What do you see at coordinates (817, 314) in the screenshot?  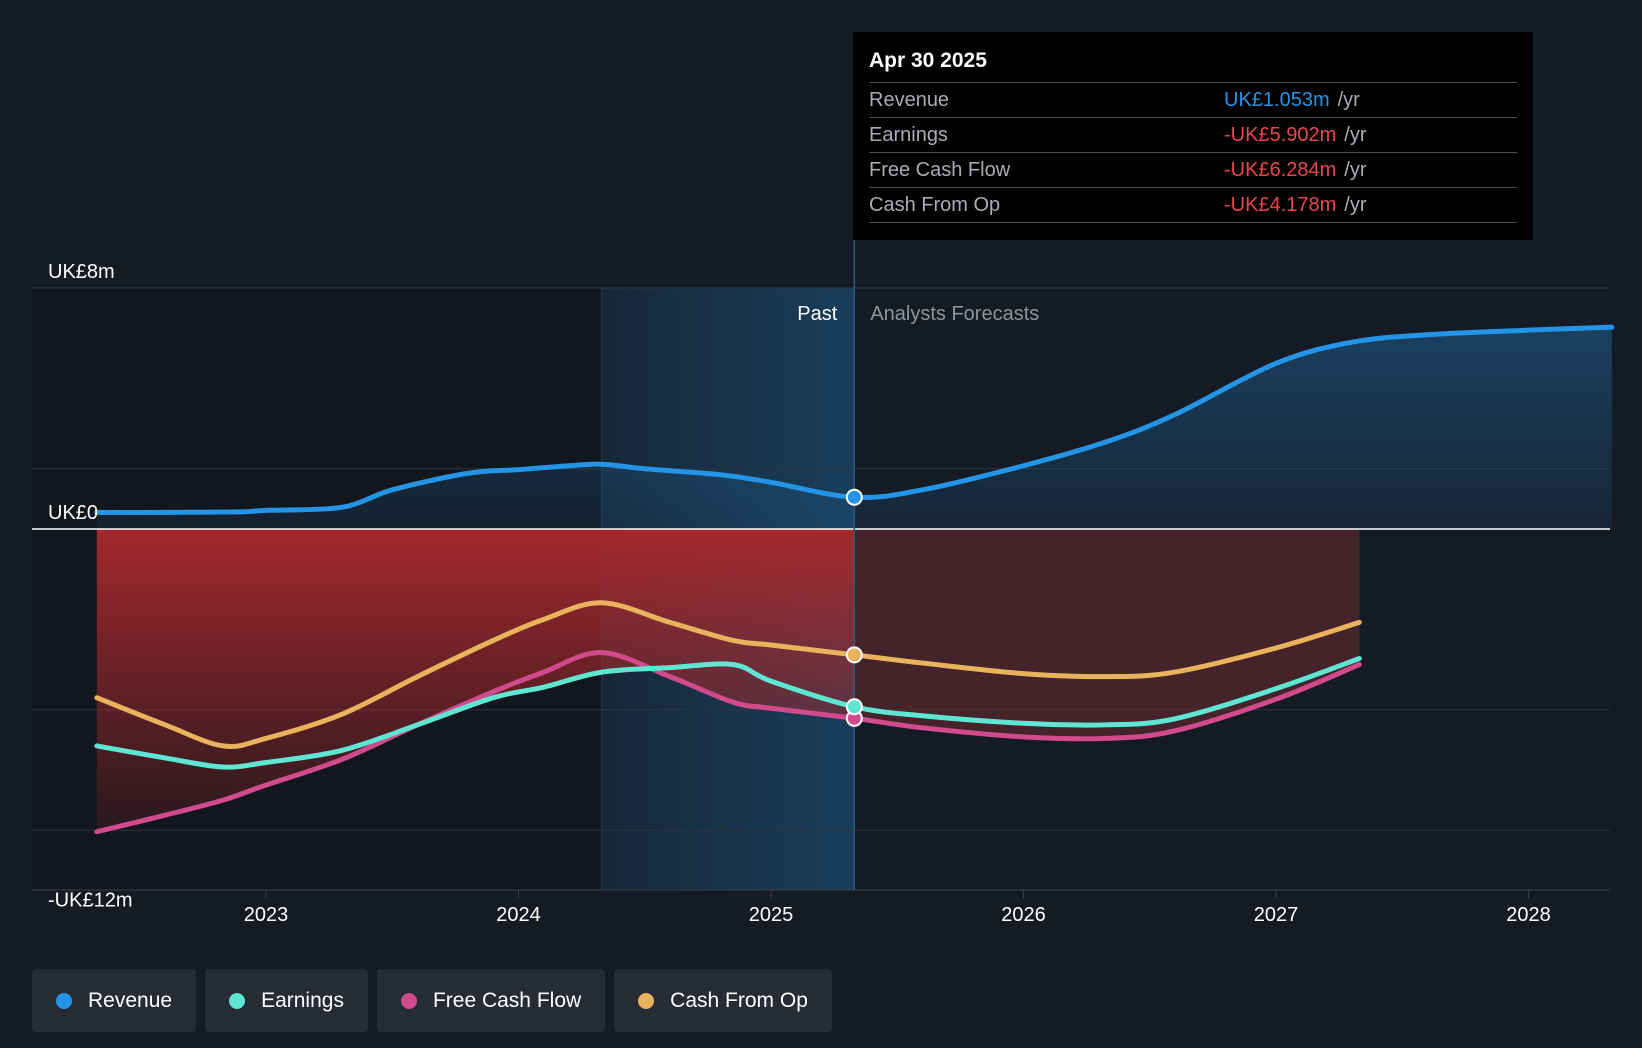 I see `past-label: Past` at bounding box center [817, 314].